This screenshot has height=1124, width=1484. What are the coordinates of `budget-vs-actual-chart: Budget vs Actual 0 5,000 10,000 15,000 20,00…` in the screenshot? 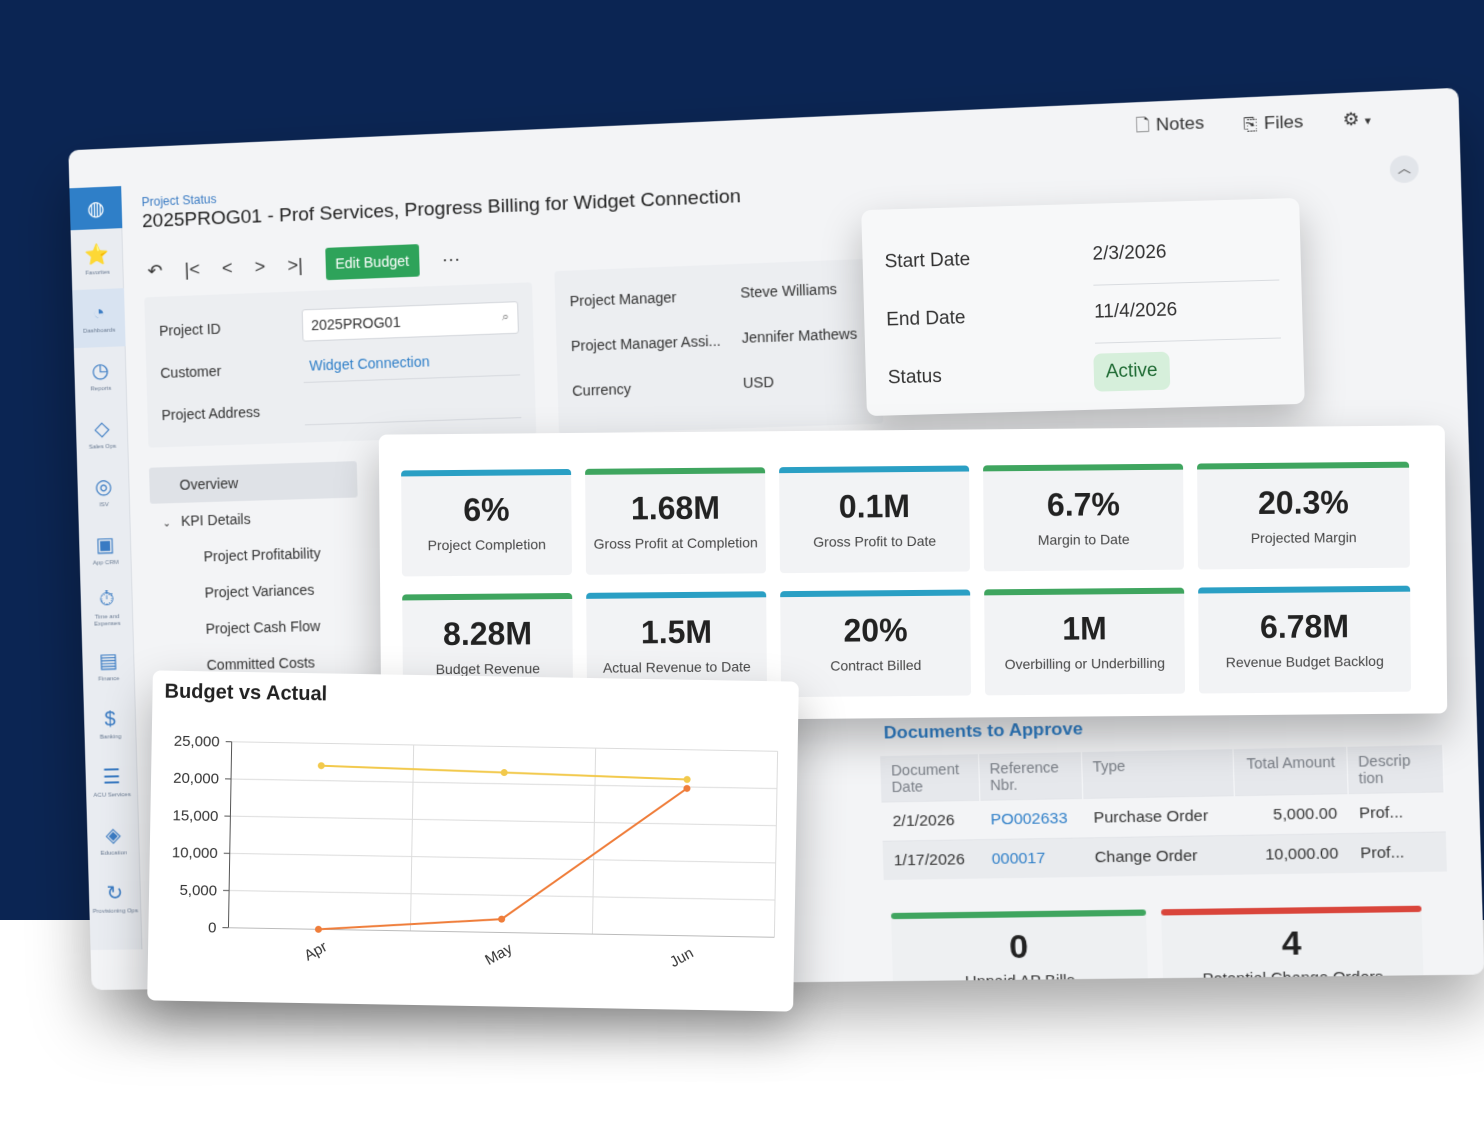 It's located at (473, 841).